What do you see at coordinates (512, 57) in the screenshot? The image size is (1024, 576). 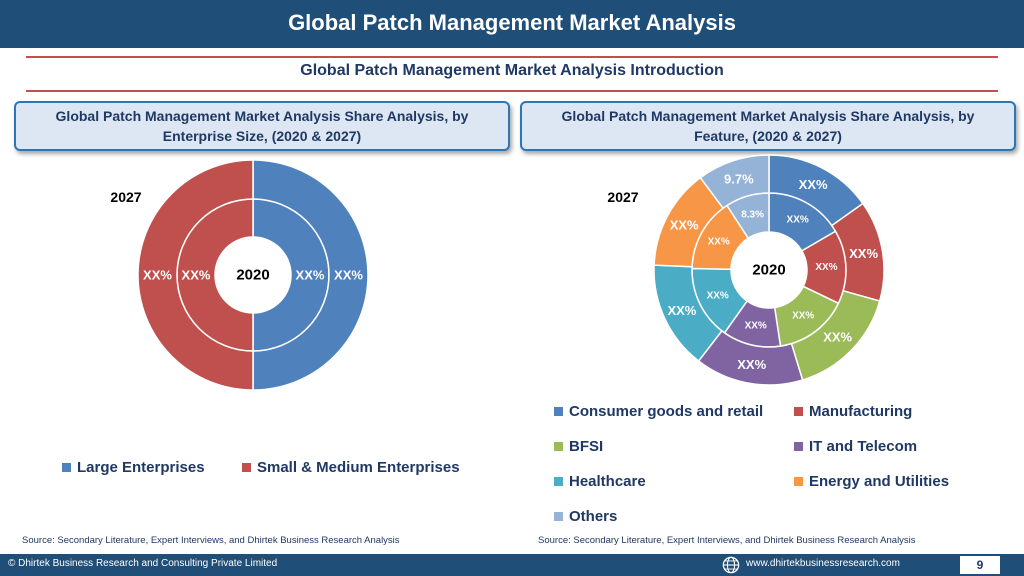 I see `top-divider` at bounding box center [512, 57].